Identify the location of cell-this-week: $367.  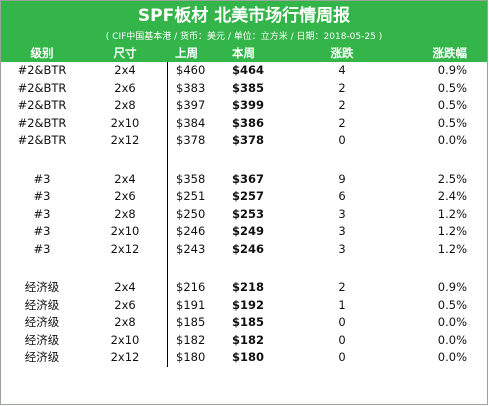
(248, 178).